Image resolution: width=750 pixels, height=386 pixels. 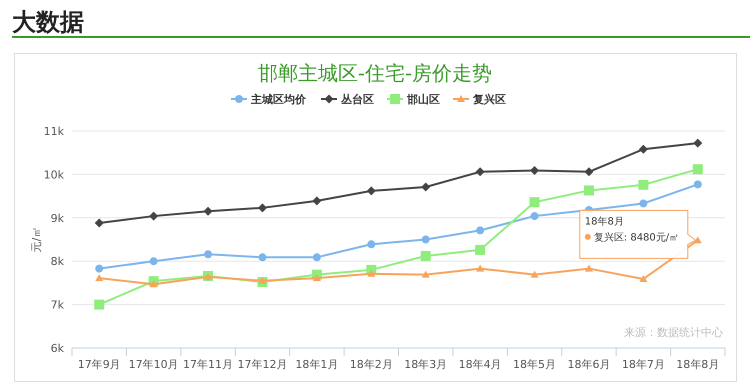 What do you see at coordinates (57, 348) in the screenshot?
I see `y-tick-label: 6k` at bounding box center [57, 348].